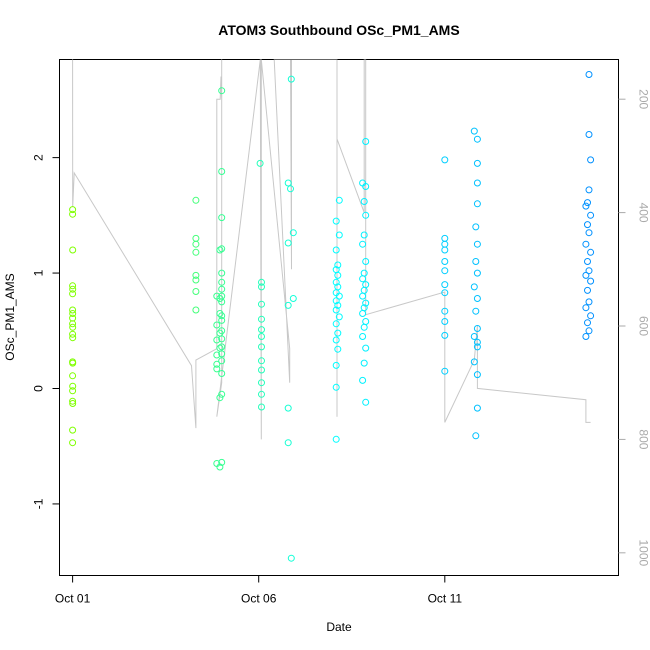  I want to click on right-y-tick-label: 200, so click(643, 99).